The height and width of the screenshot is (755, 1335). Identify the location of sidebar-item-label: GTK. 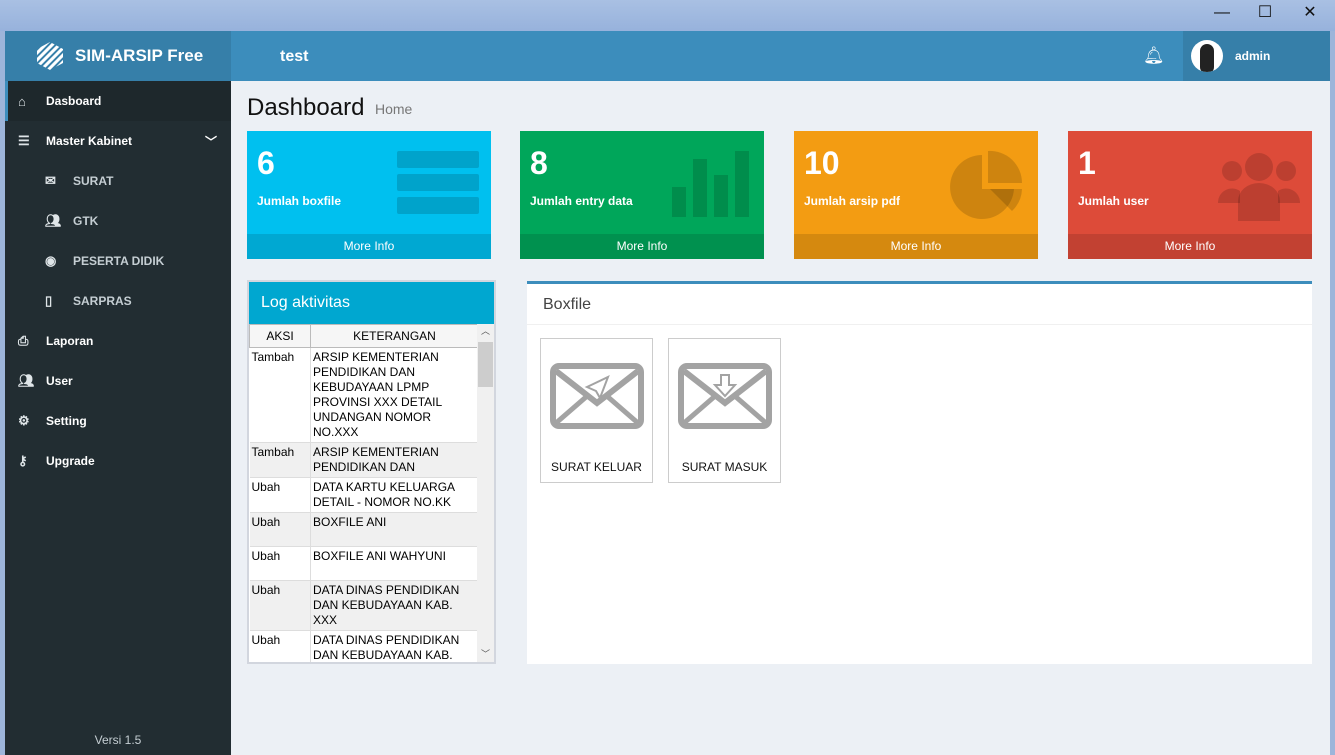
(86, 221).